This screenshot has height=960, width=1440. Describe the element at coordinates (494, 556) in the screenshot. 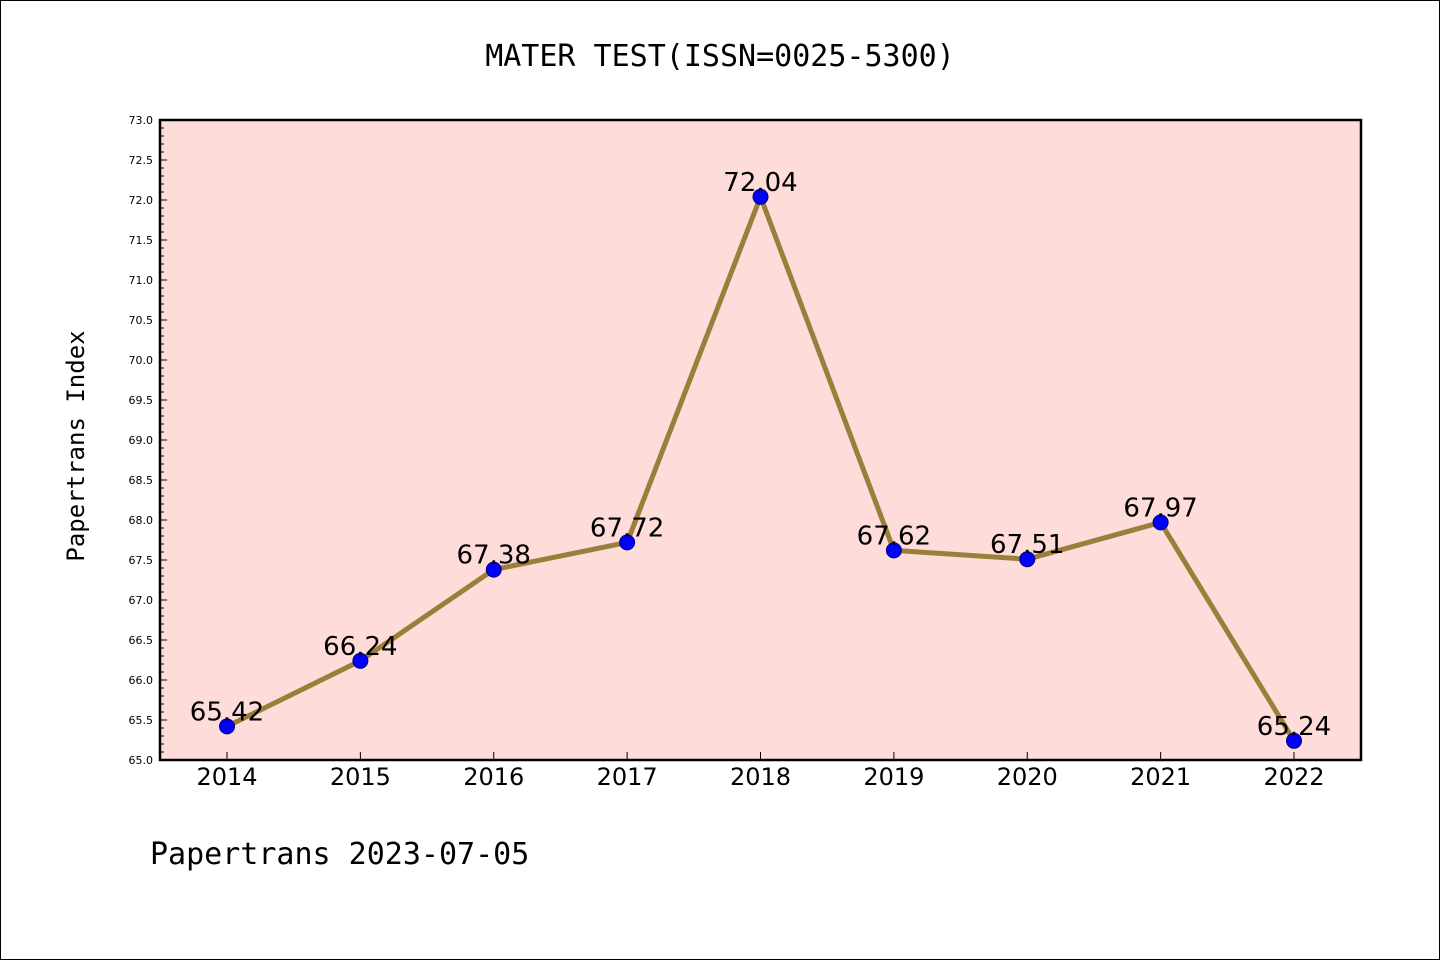

I see `data-label: 67.38` at that location.